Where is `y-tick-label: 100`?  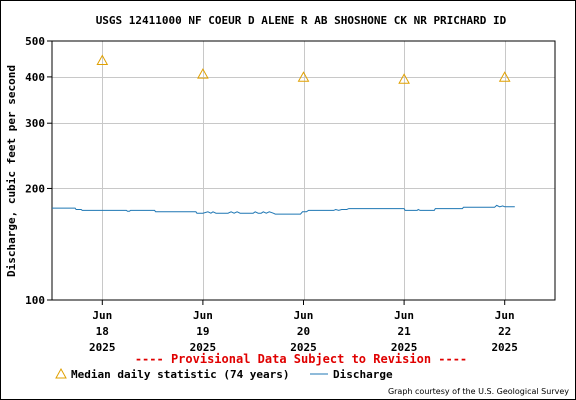 y-tick-label: 100 is located at coordinates (35, 300).